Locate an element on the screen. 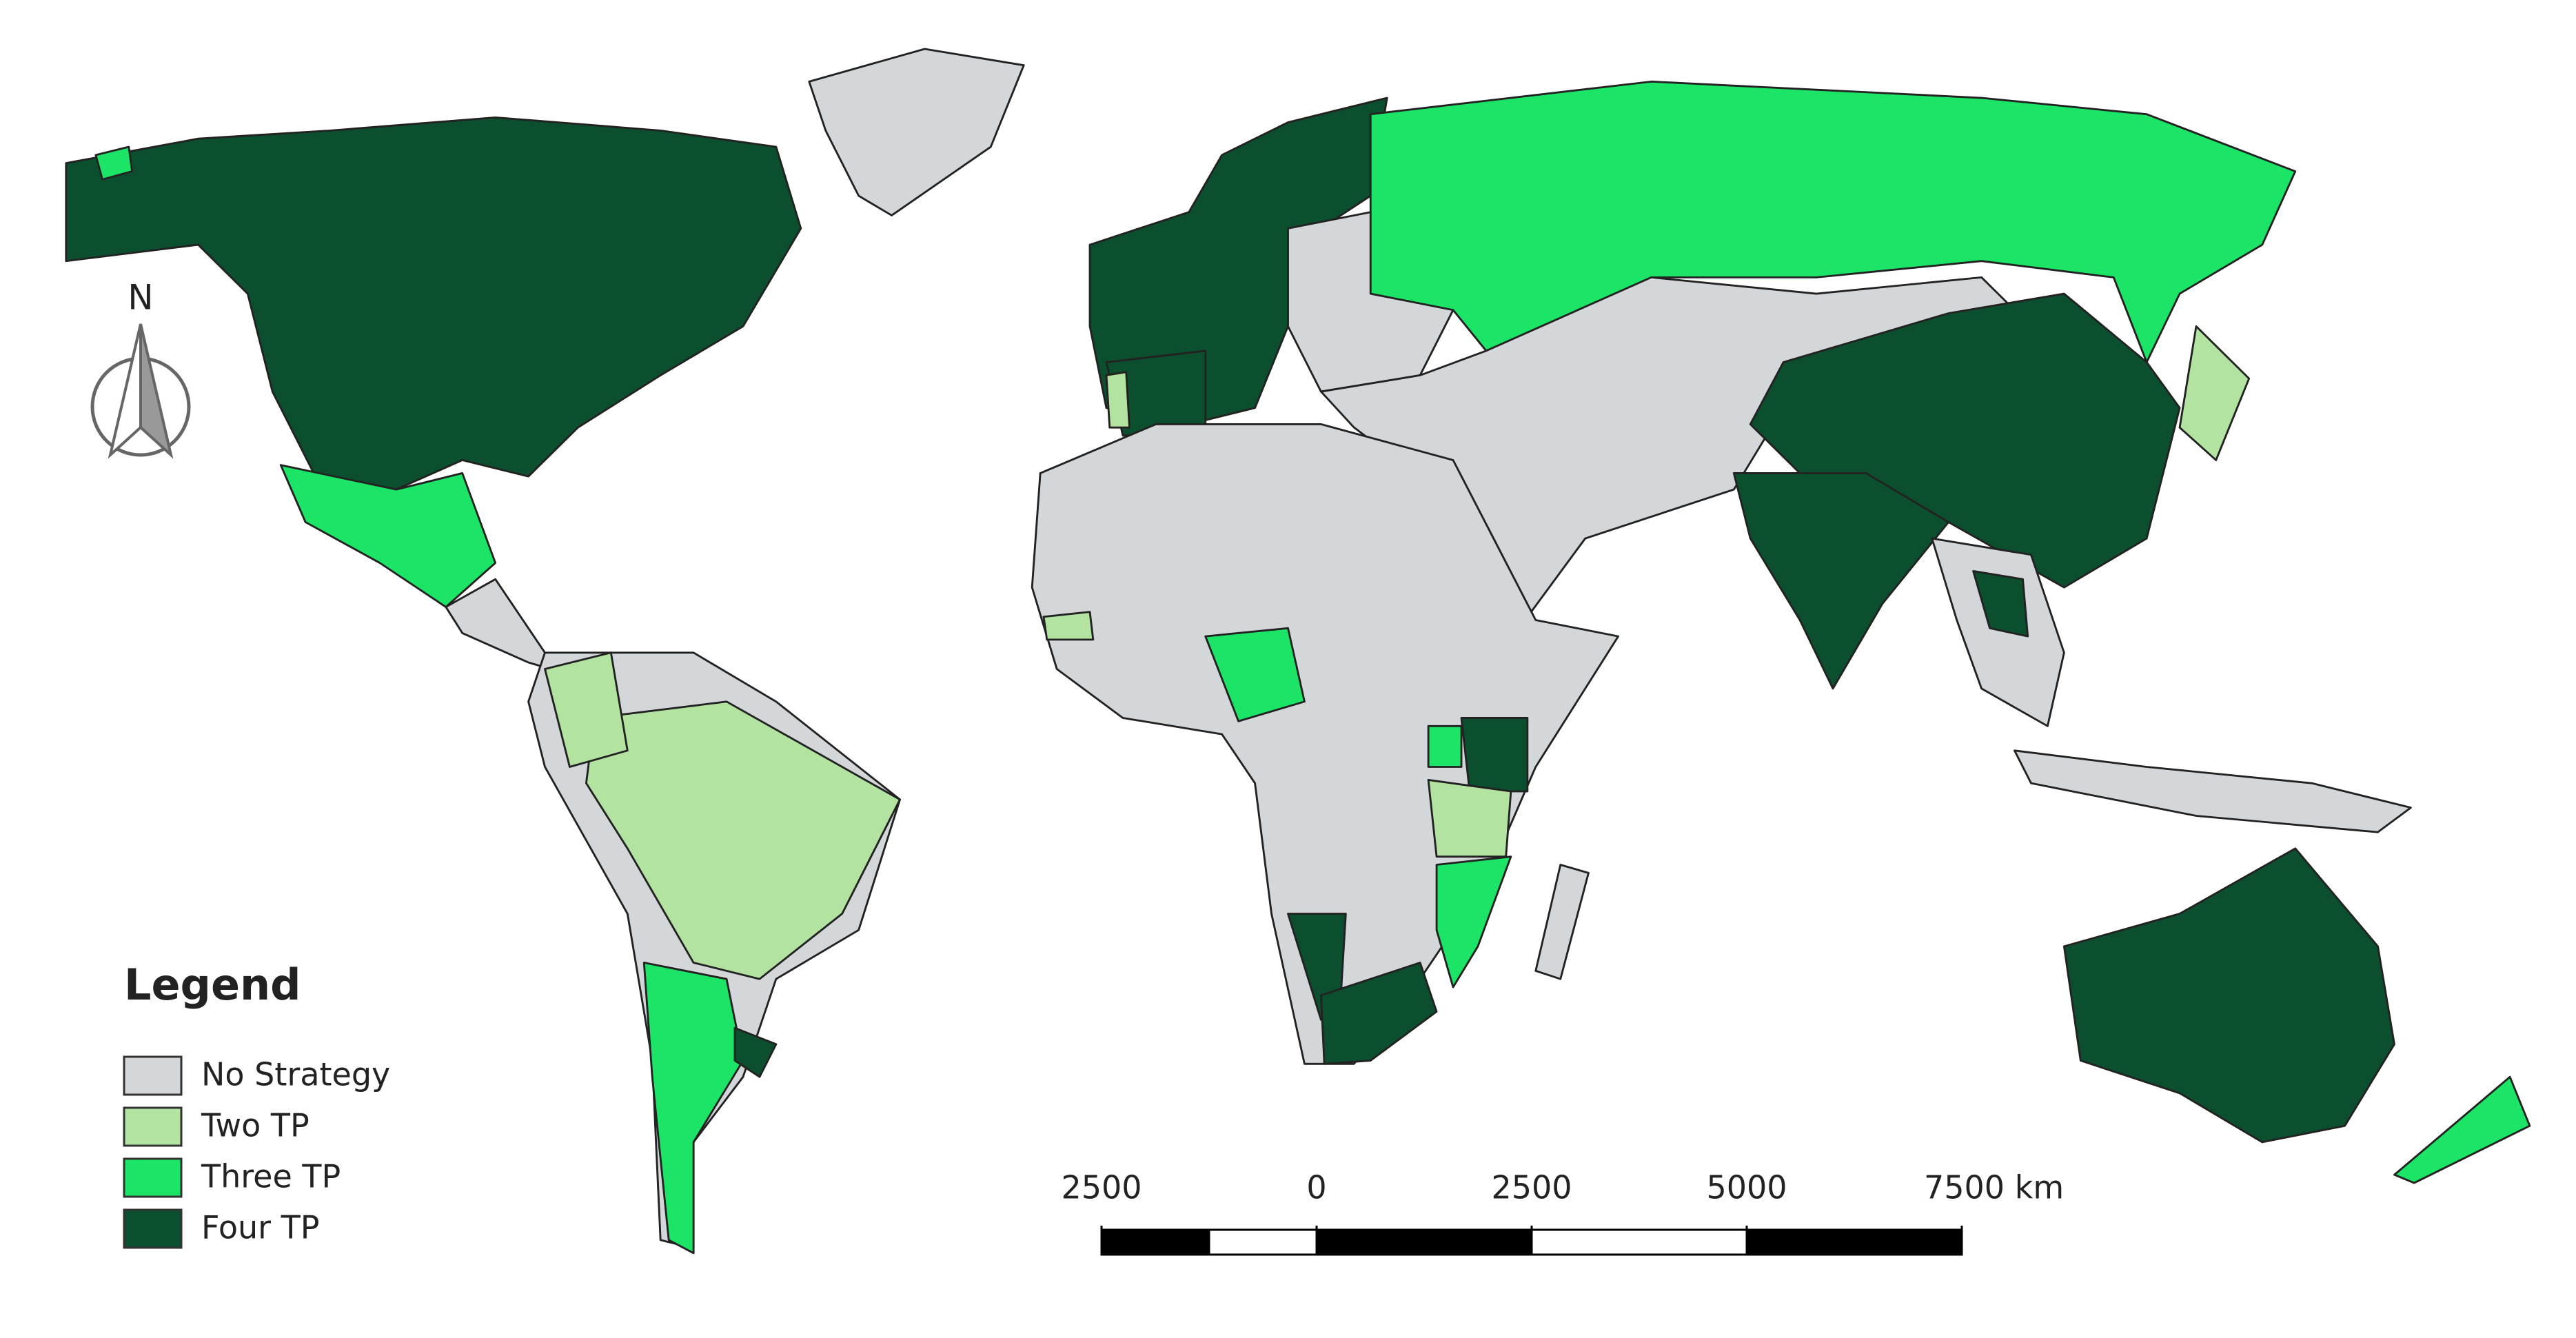  legend-label: Three TP is located at coordinates (271, 1176).